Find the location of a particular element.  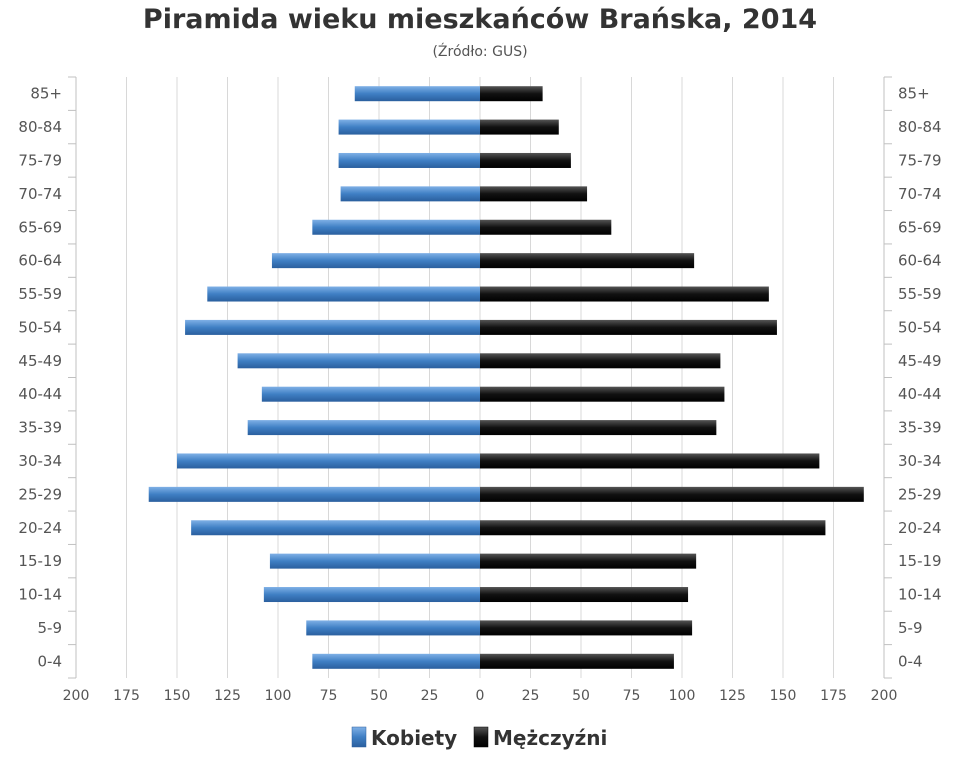

category-label-left: 80-84 is located at coordinates (40, 127).